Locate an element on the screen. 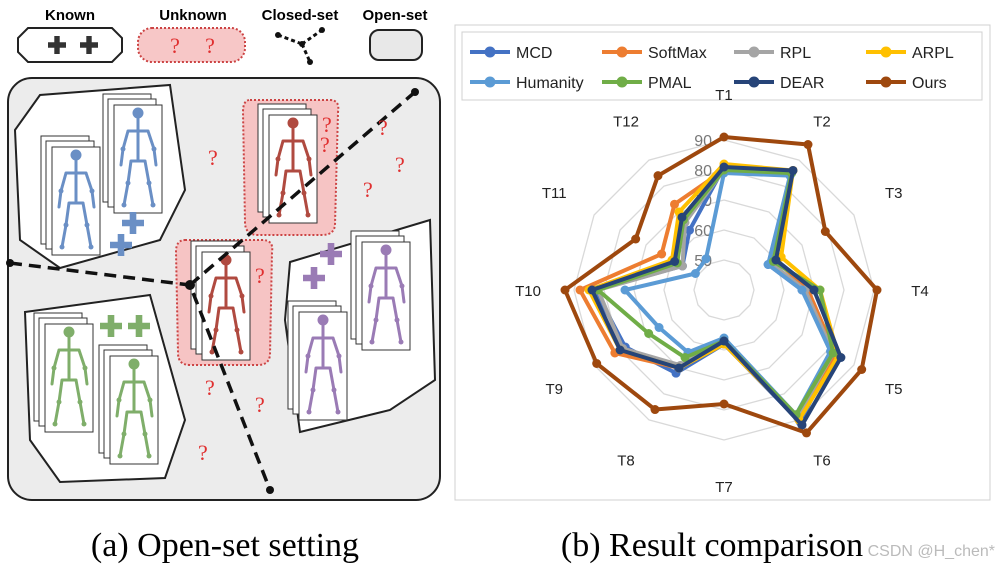  legend-label: ARPL is located at coordinates (933, 53).